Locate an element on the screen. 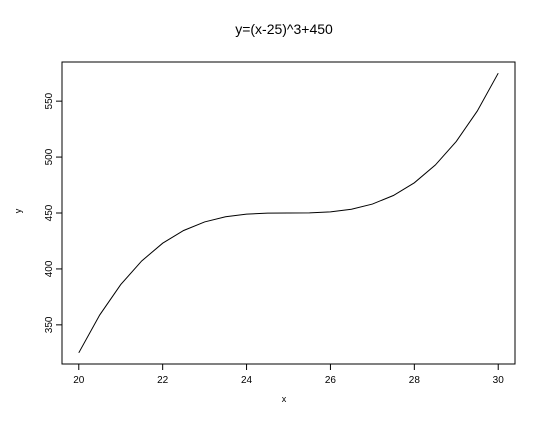 The height and width of the screenshot is (425, 550). y-axis: 350 400 450 500 550 is located at coordinates (53, 212).